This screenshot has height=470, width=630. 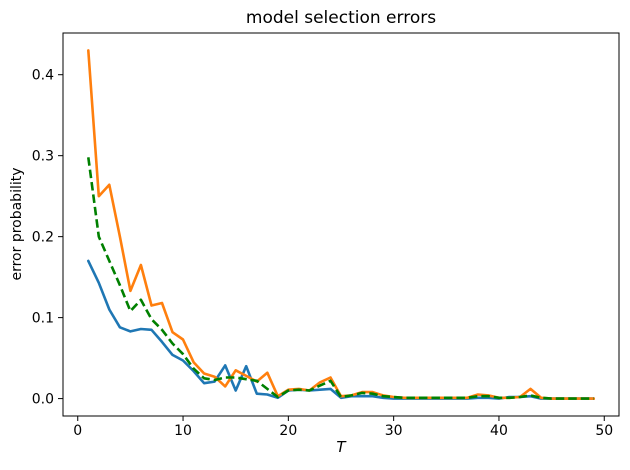 What do you see at coordinates (77, 431) in the screenshot?
I see `x-tick-label: 0` at bounding box center [77, 431].